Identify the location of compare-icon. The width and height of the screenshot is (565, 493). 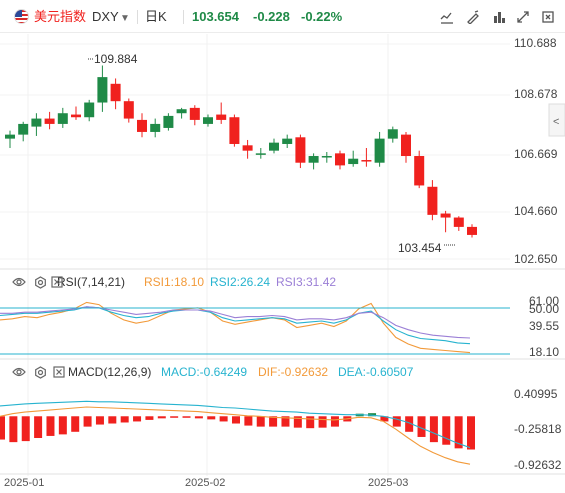
(447, 17).